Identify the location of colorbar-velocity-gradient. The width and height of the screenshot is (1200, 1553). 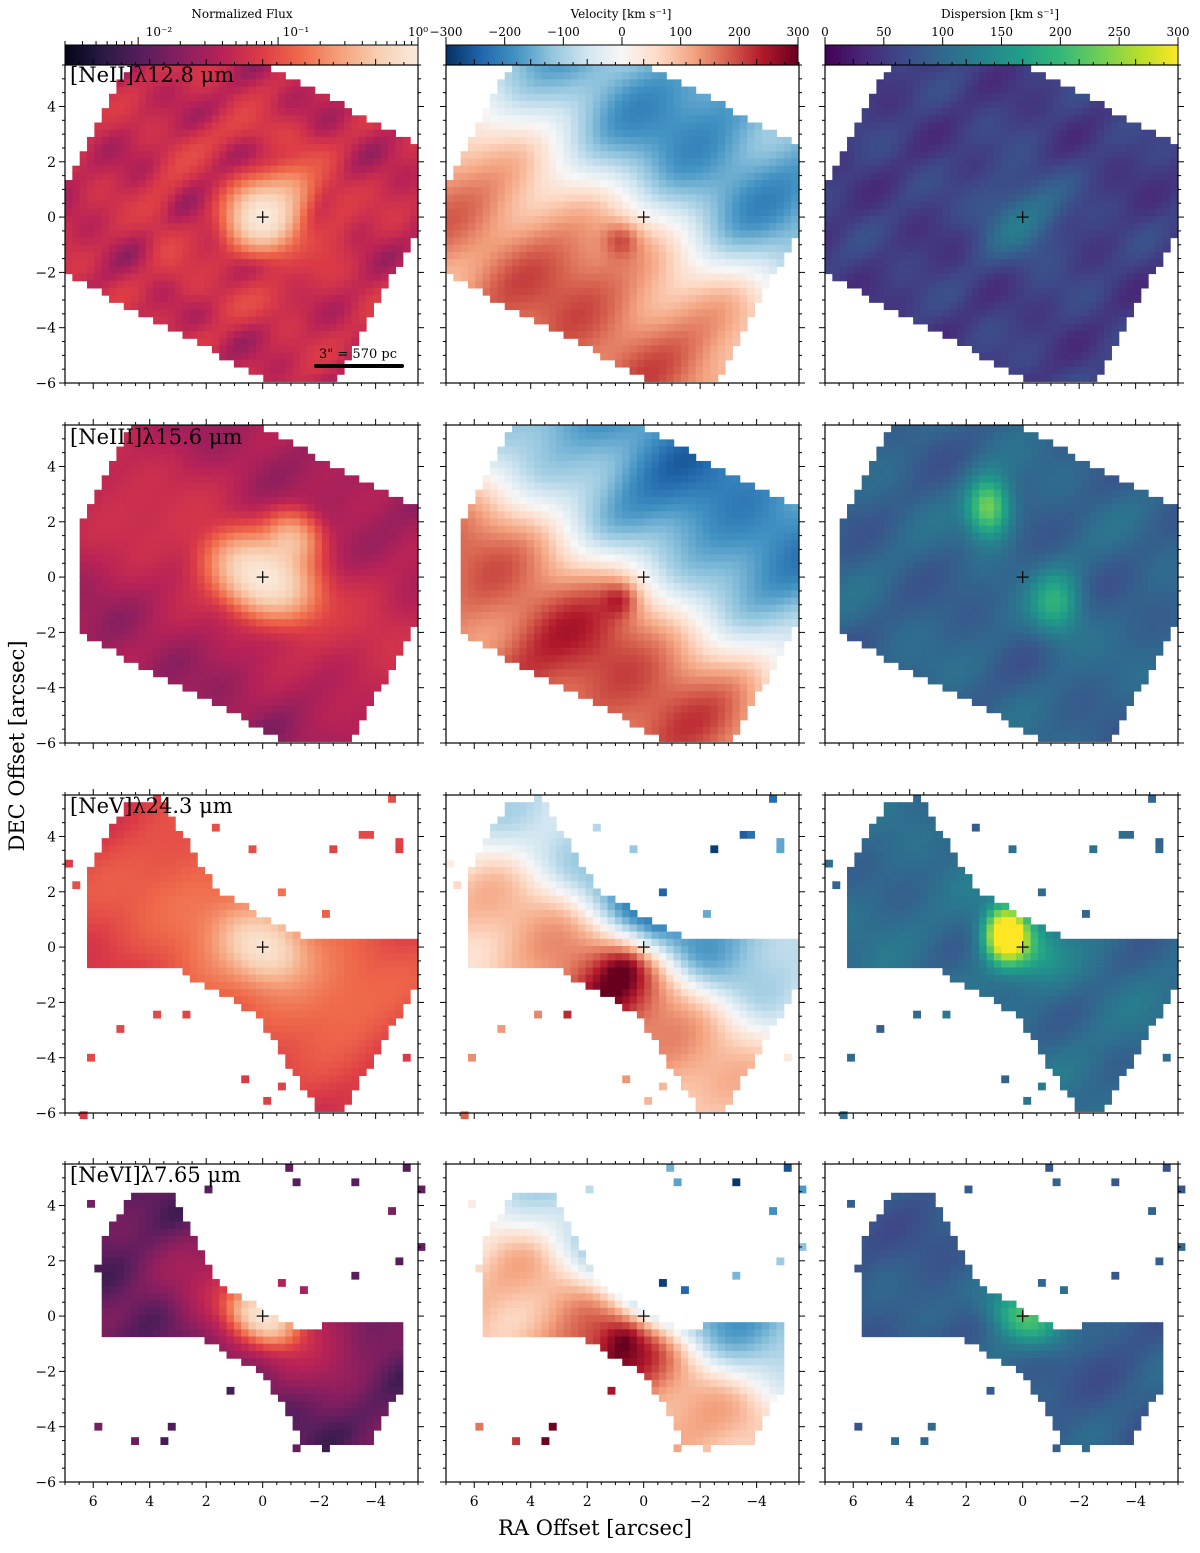
(622, 55).